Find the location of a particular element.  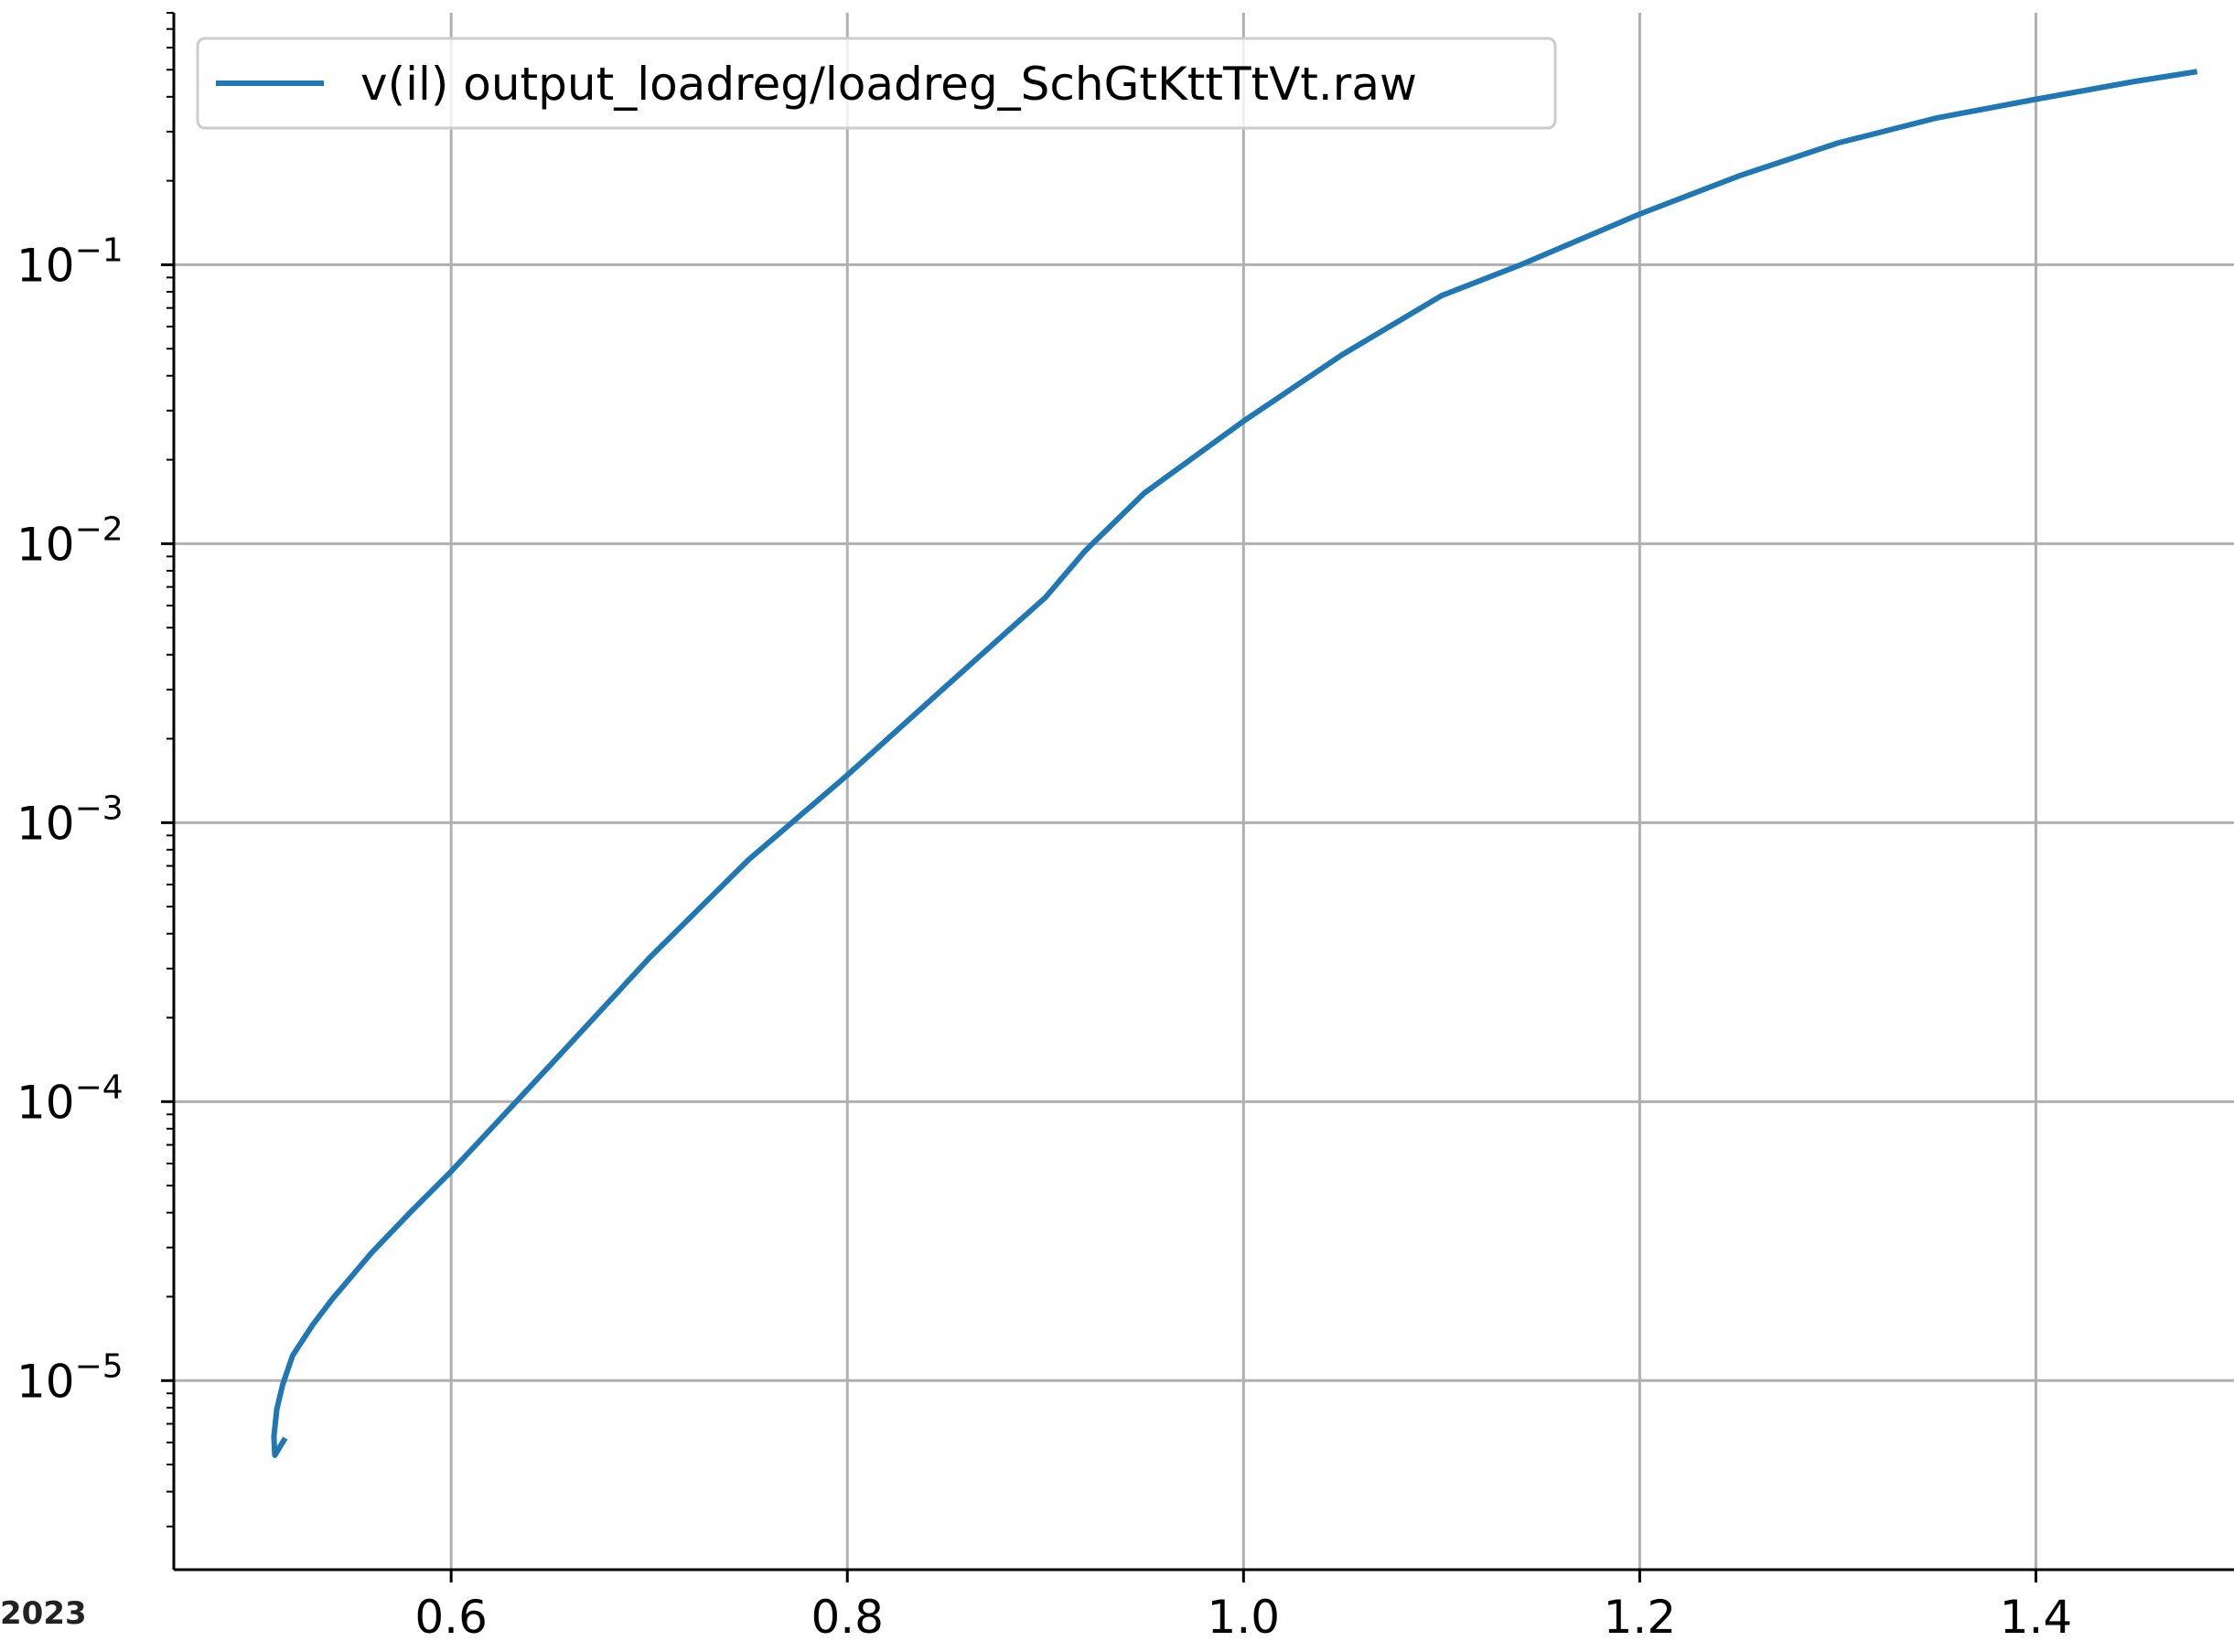

y-tick-label: 10⁻⁵ is located at coordinates (70, 1377).